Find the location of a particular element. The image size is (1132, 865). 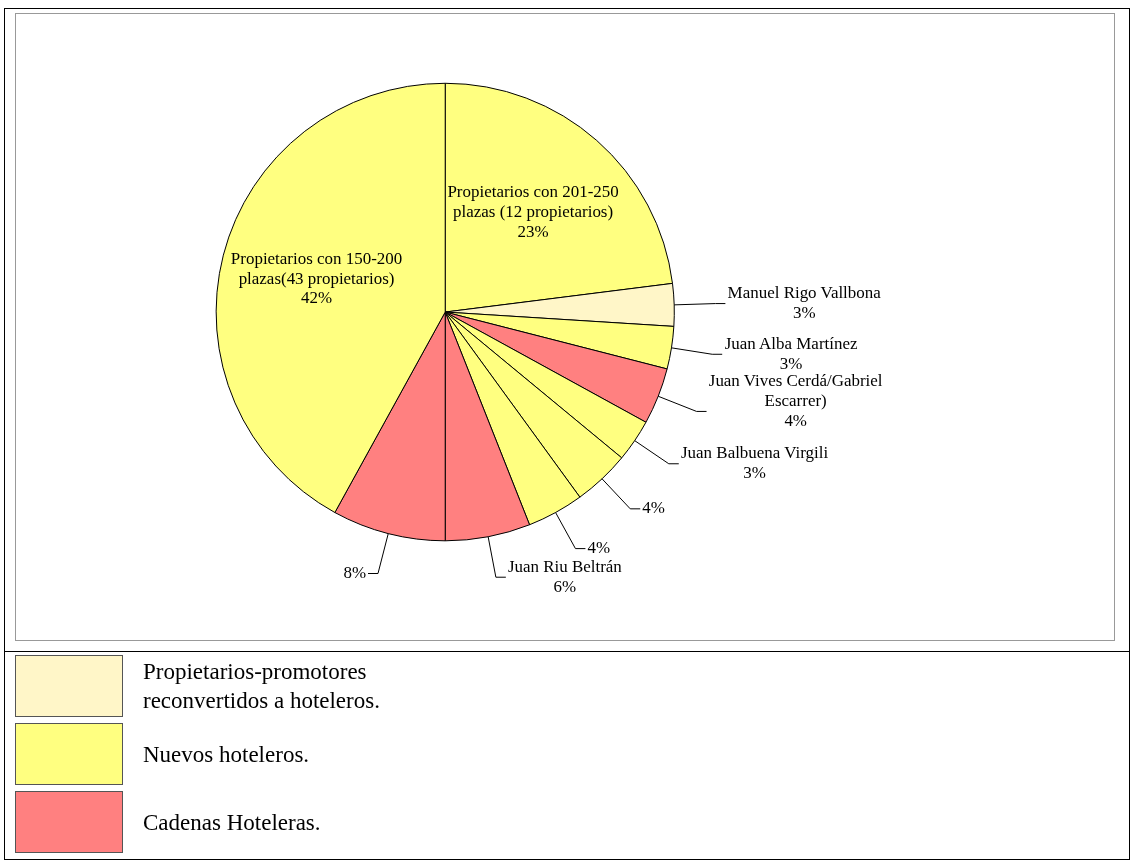

text: Cadenas Hoteleras. is located at coordinates (232, 822).